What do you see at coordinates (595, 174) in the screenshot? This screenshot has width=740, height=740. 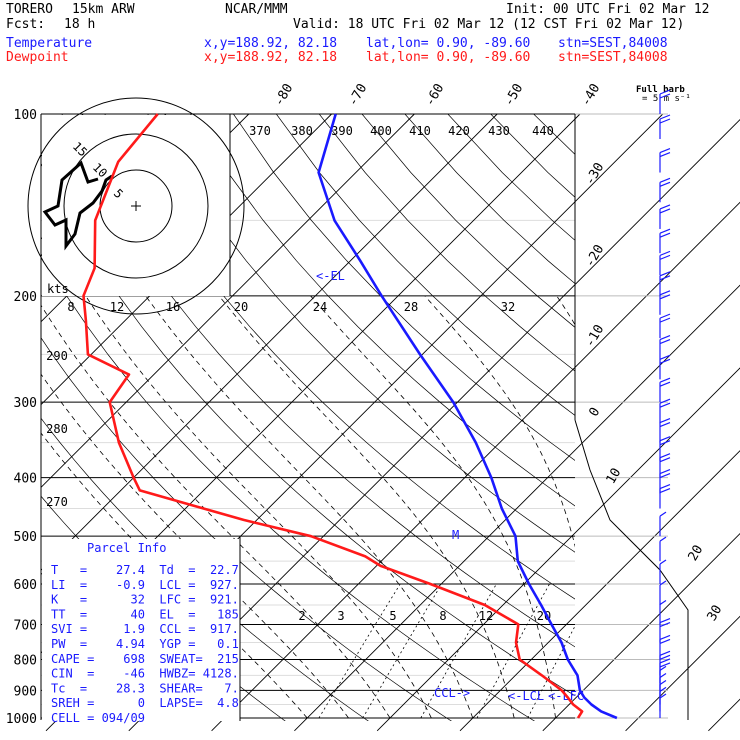 I see `isotherm-label: -30` at bounding box center [595, 174].